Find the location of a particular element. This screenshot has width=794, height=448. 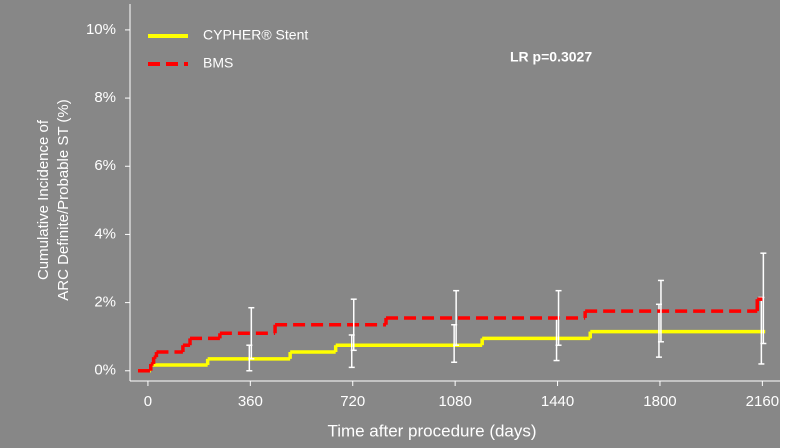

y-tick-label: 0% is located at coordinates (105, 370).